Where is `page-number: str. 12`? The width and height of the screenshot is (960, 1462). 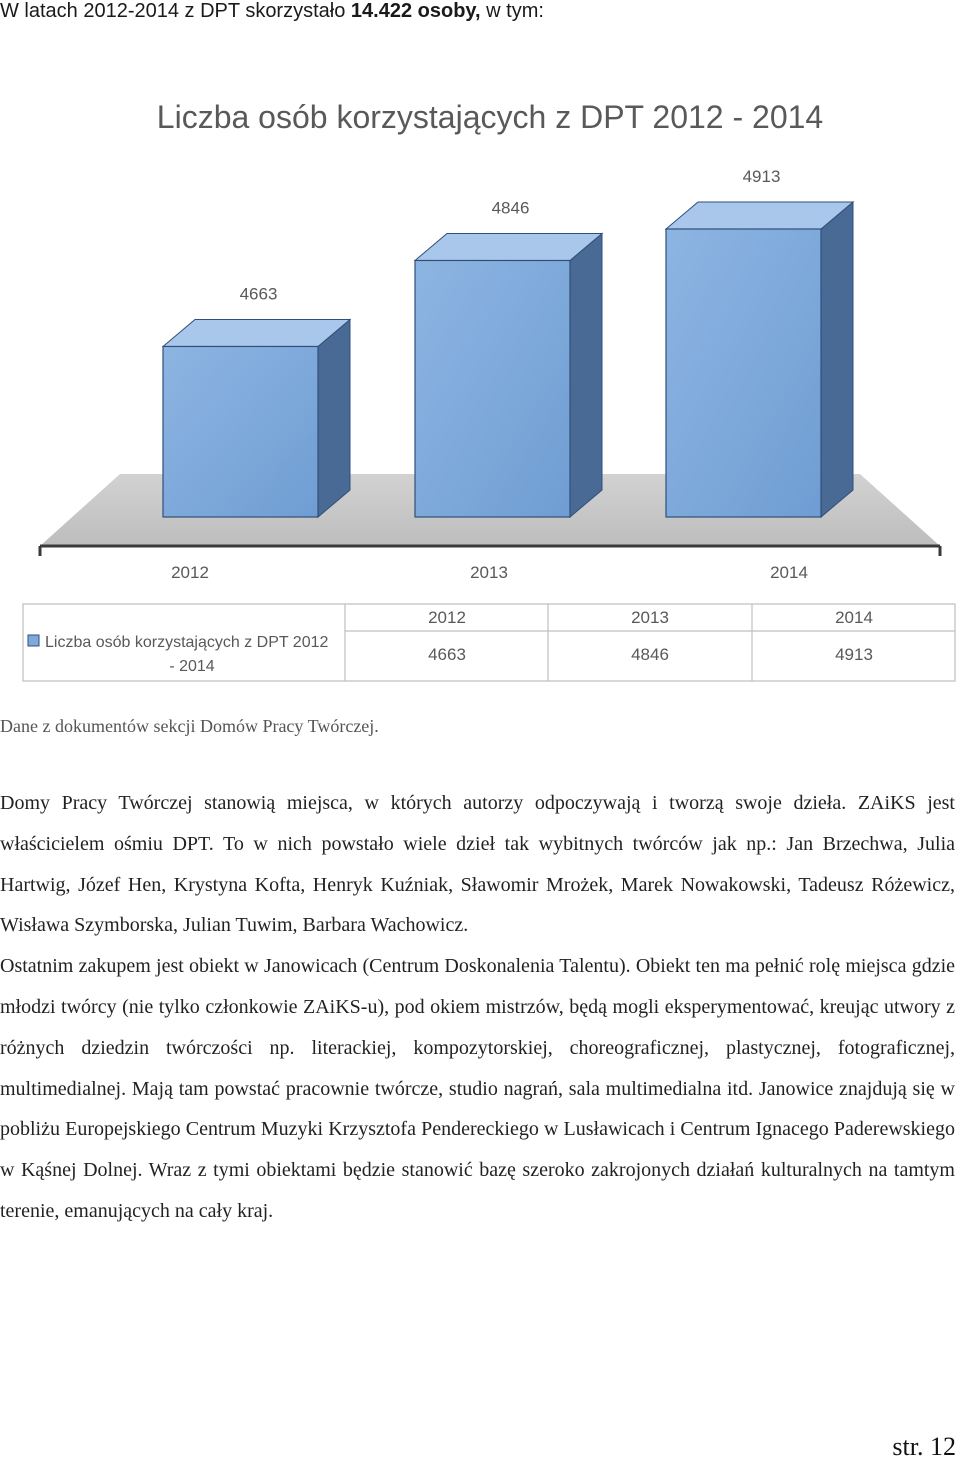
page-number: str. 12 is located at coordinates (924, 1446).